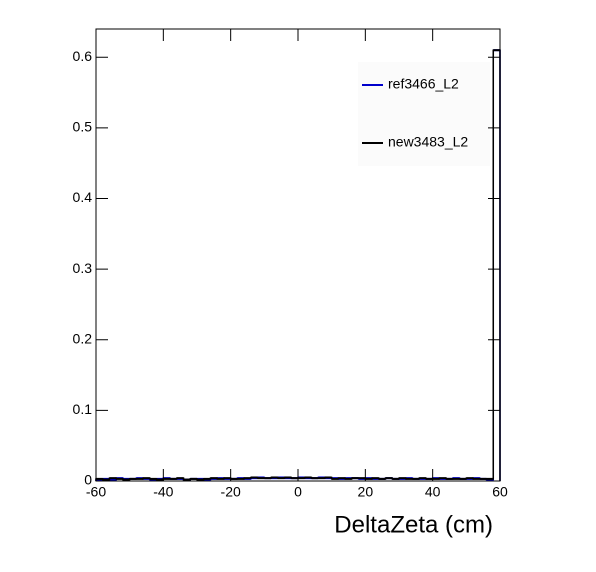 This screenshot has height=572, width=596. What do you see at coordinates (231, 492) in the screenshot?
I see `x-tick-label: -20` at bounding box center [231, 492].